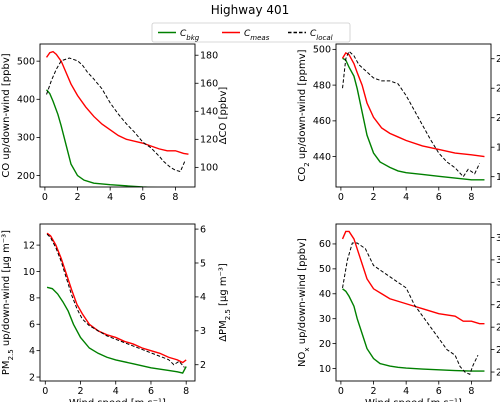 The height and width of the screenshot is (402, 500). Describe the element at coordinates (325, 319) in the screenshot. I see `y-tick-label-nox-30: 30` at that location.